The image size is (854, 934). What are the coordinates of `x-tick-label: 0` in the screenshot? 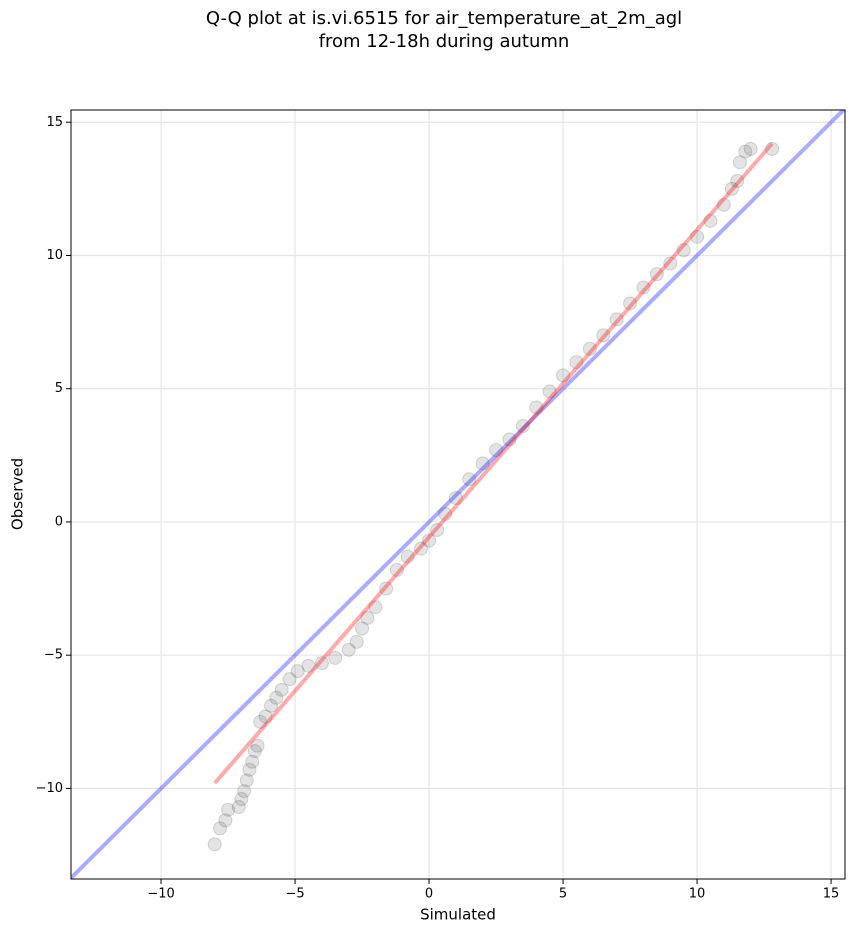 It's located at (429, 894).